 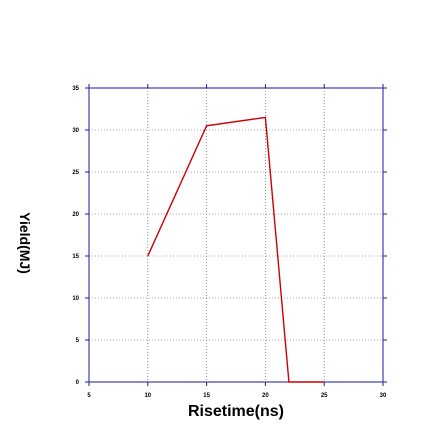 What do you see at coordinates (324, 396) in the screenshot?
I see `x-tick-label: 25` at bounding box center [324, 396].